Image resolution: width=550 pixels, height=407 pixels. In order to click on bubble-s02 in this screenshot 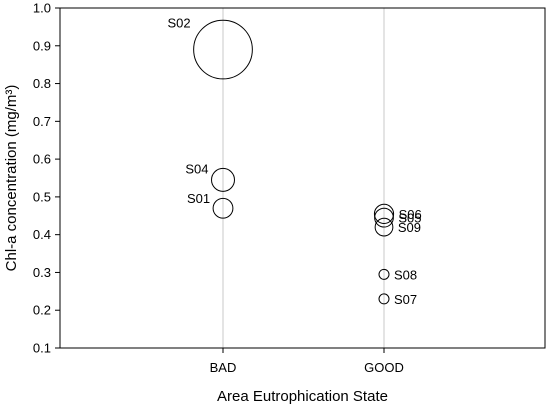, I will do `click(223, 49)`.